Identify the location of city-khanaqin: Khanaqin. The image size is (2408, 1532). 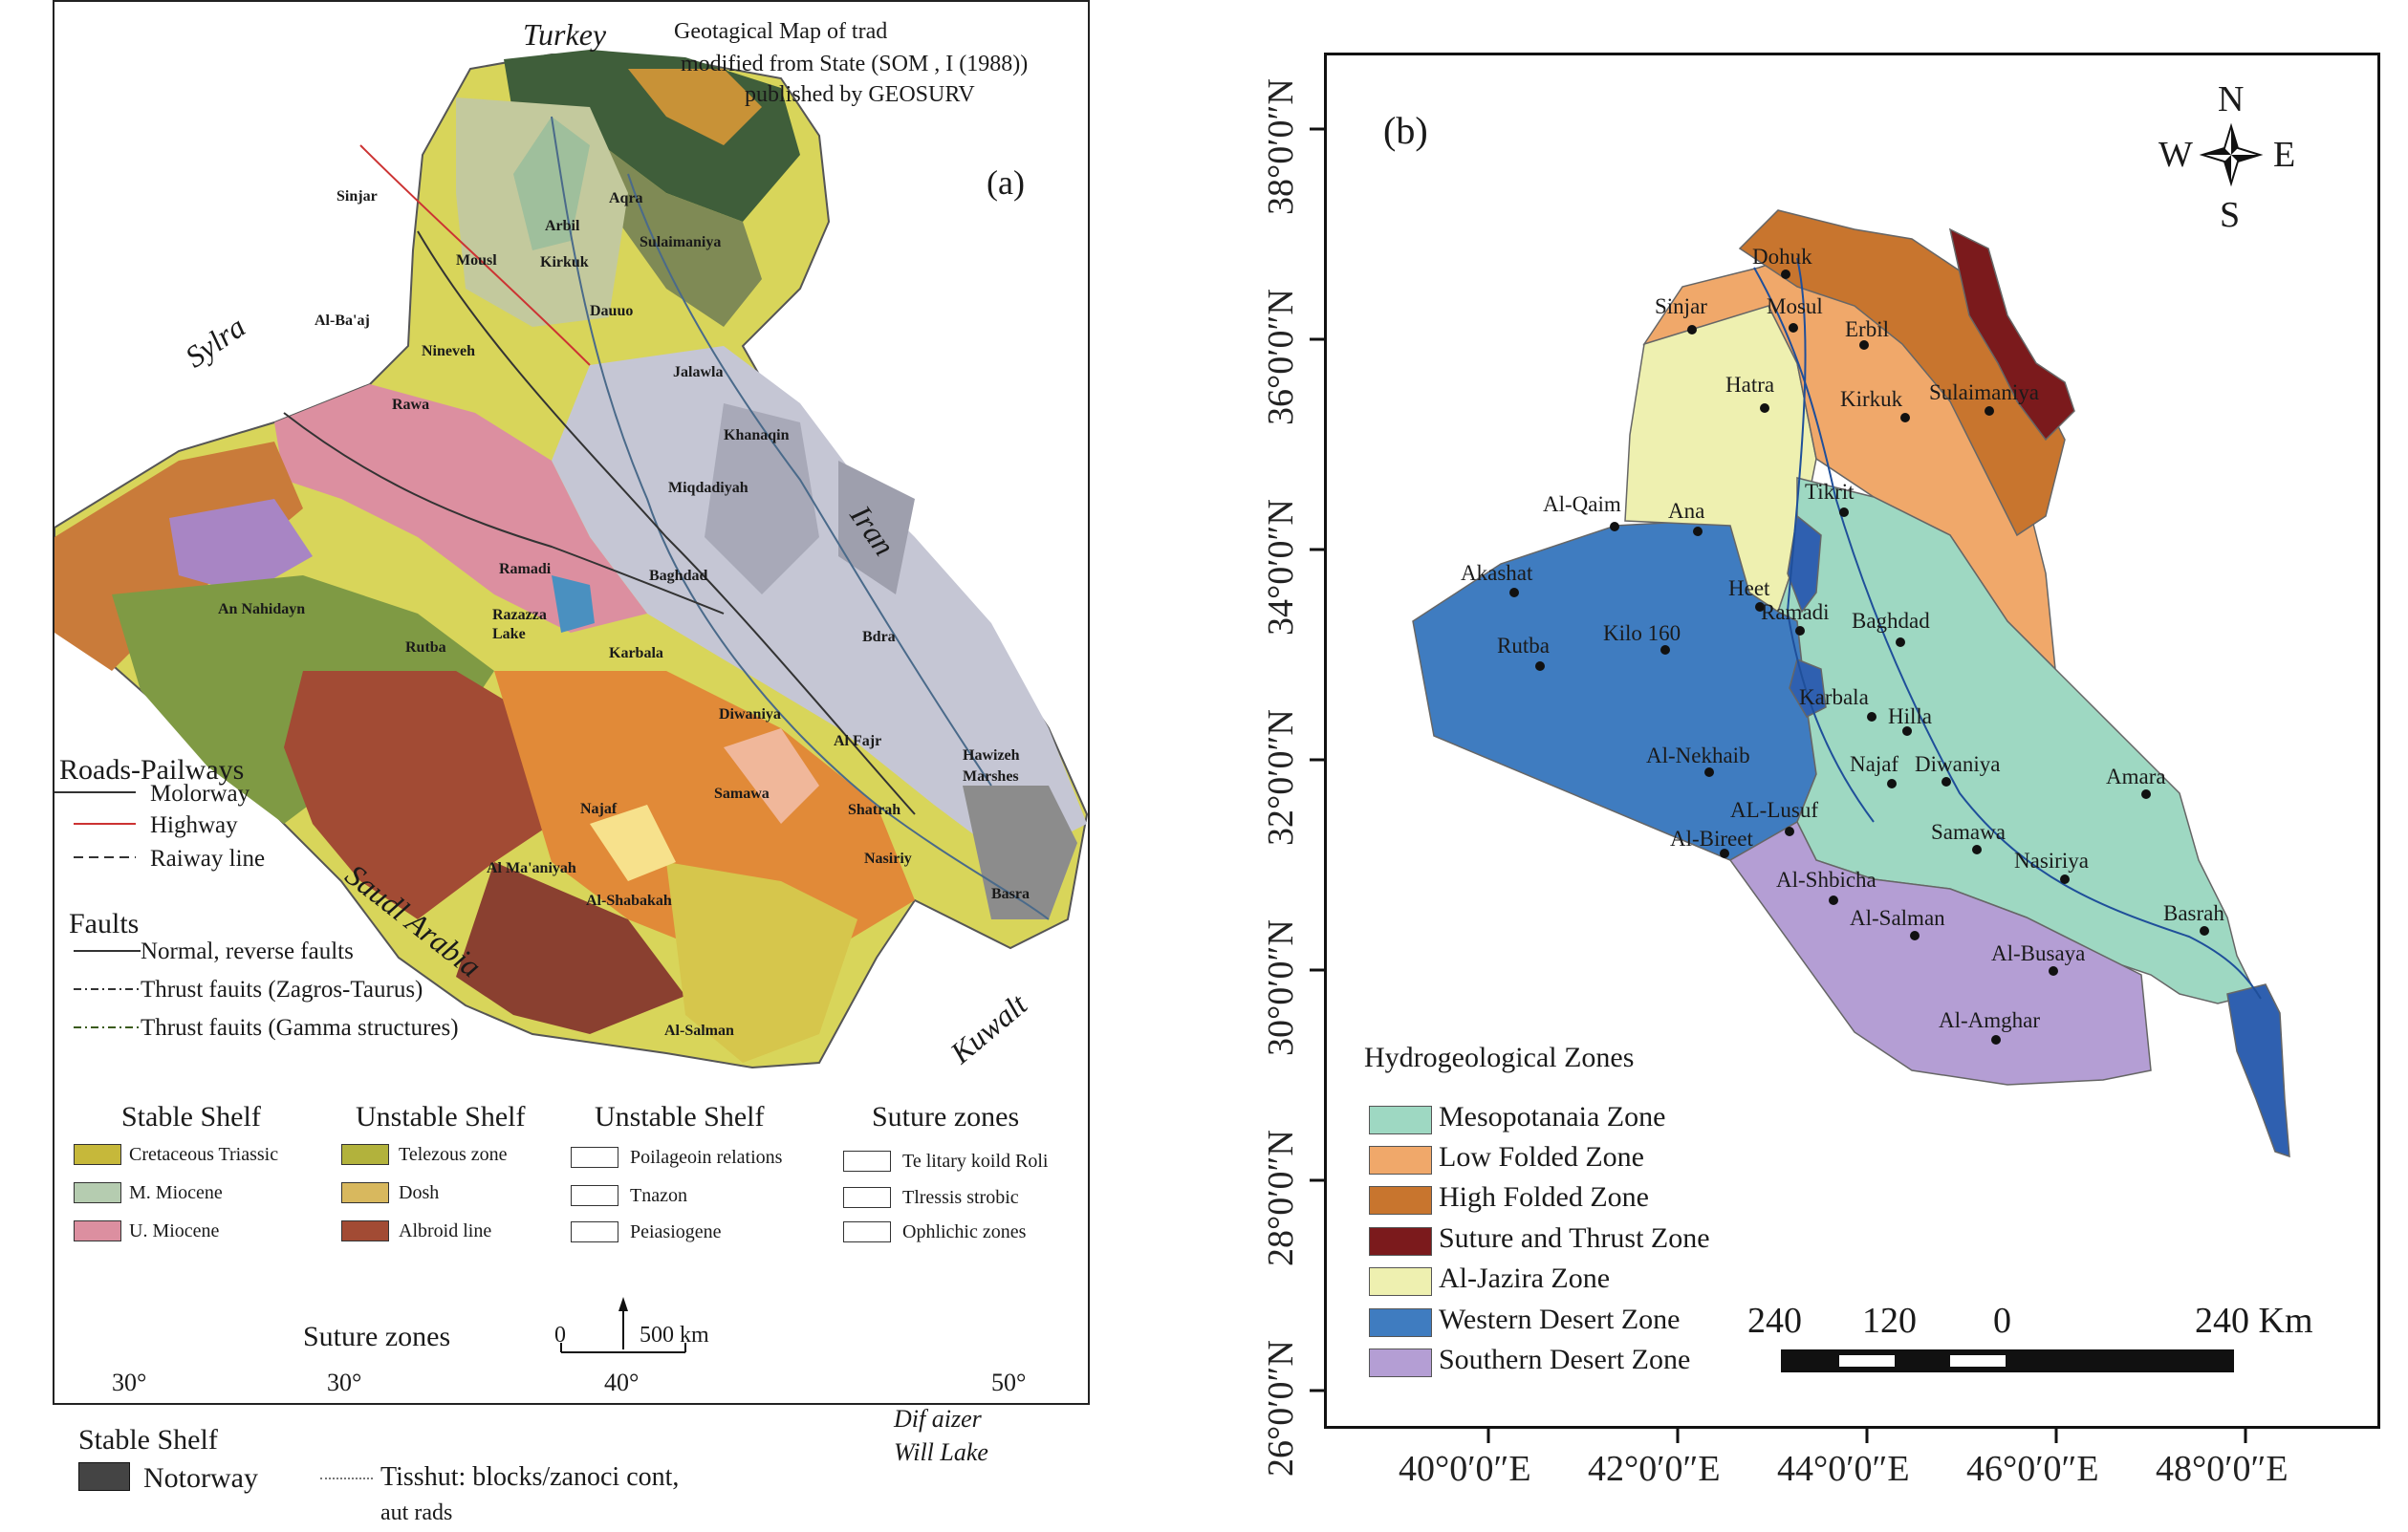
(757, 435).